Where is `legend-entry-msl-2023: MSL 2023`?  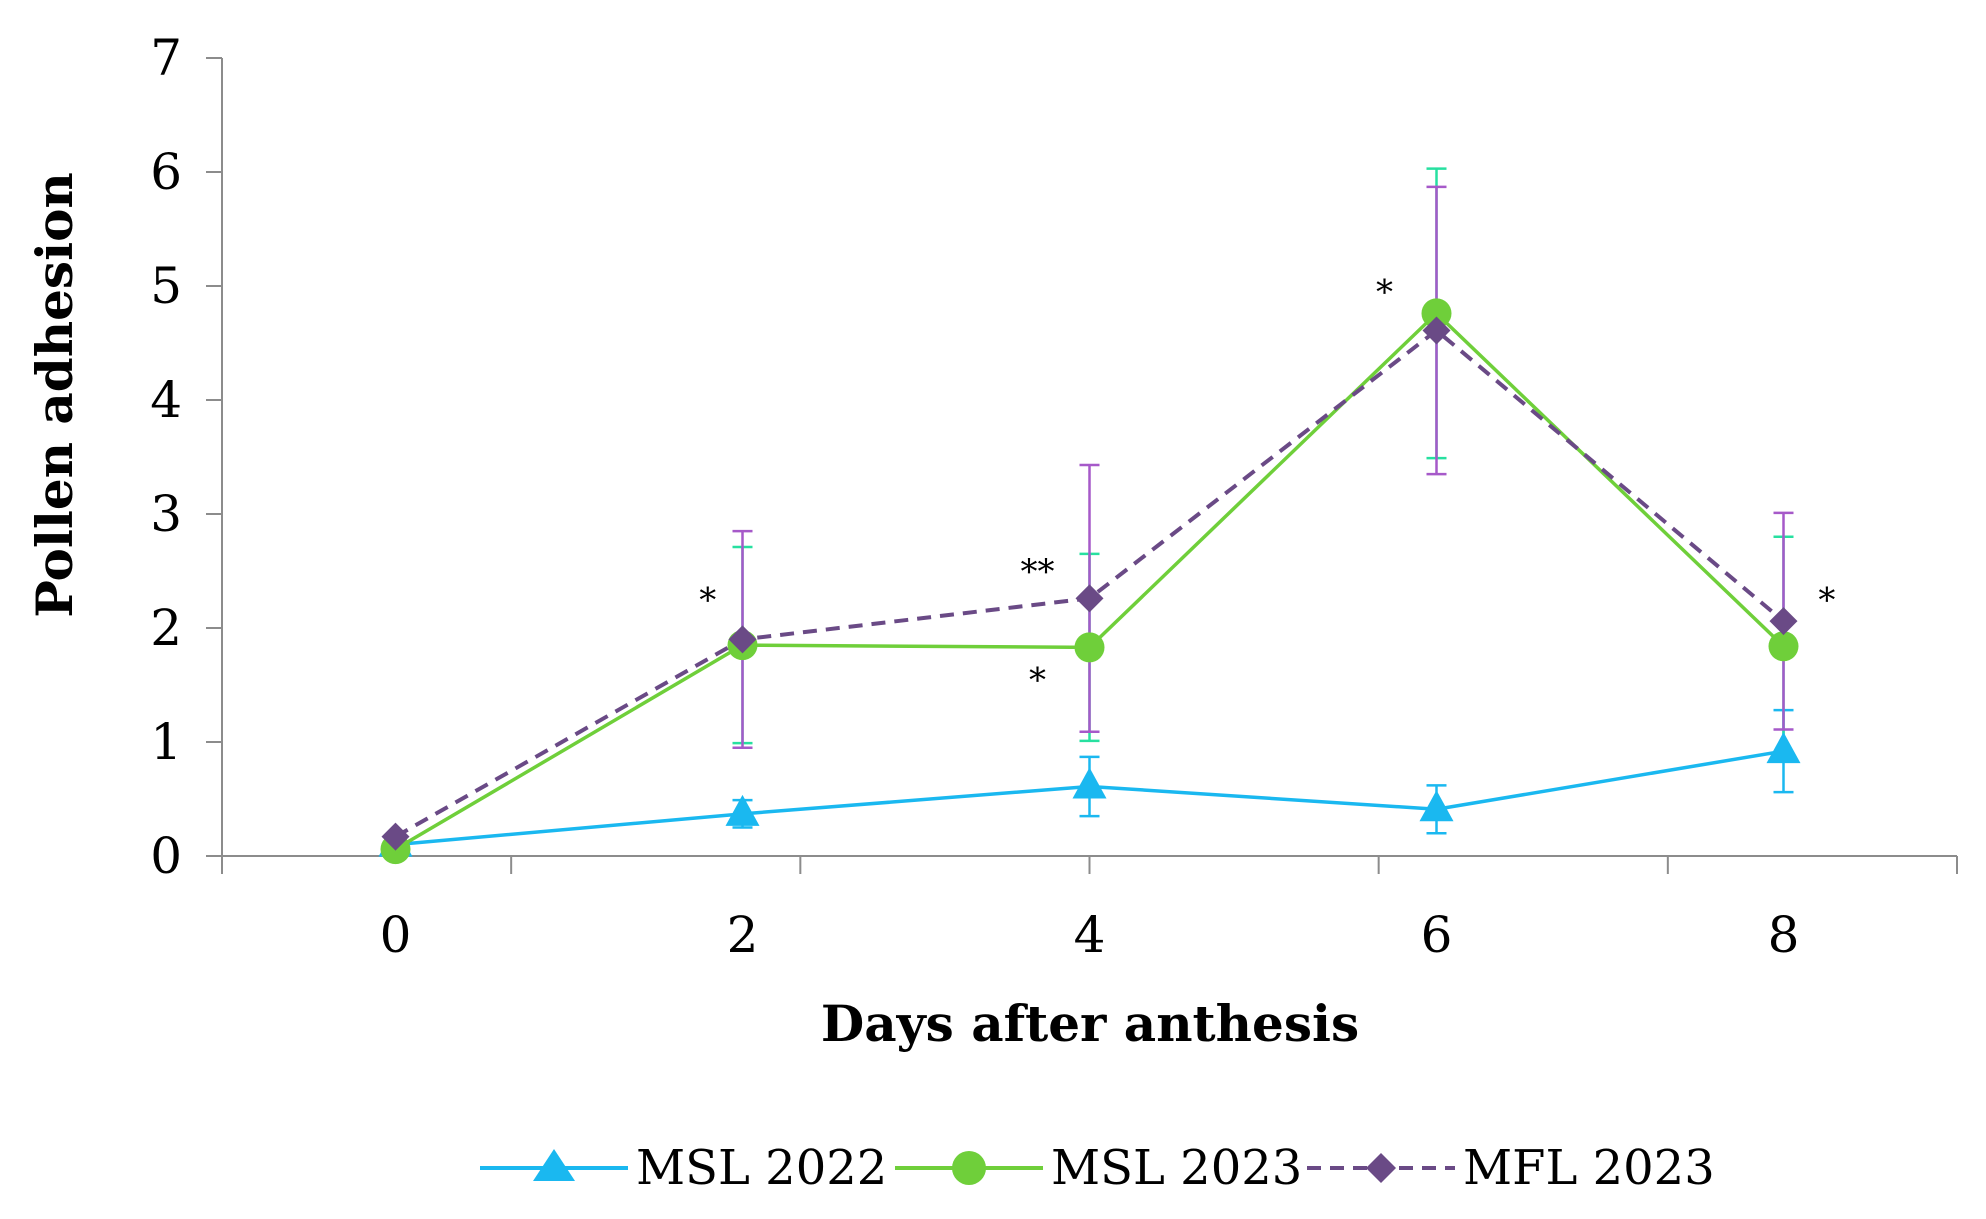 legend-entry-msl-2023: MSL 2023 is located at coordinates (1098, 1168).